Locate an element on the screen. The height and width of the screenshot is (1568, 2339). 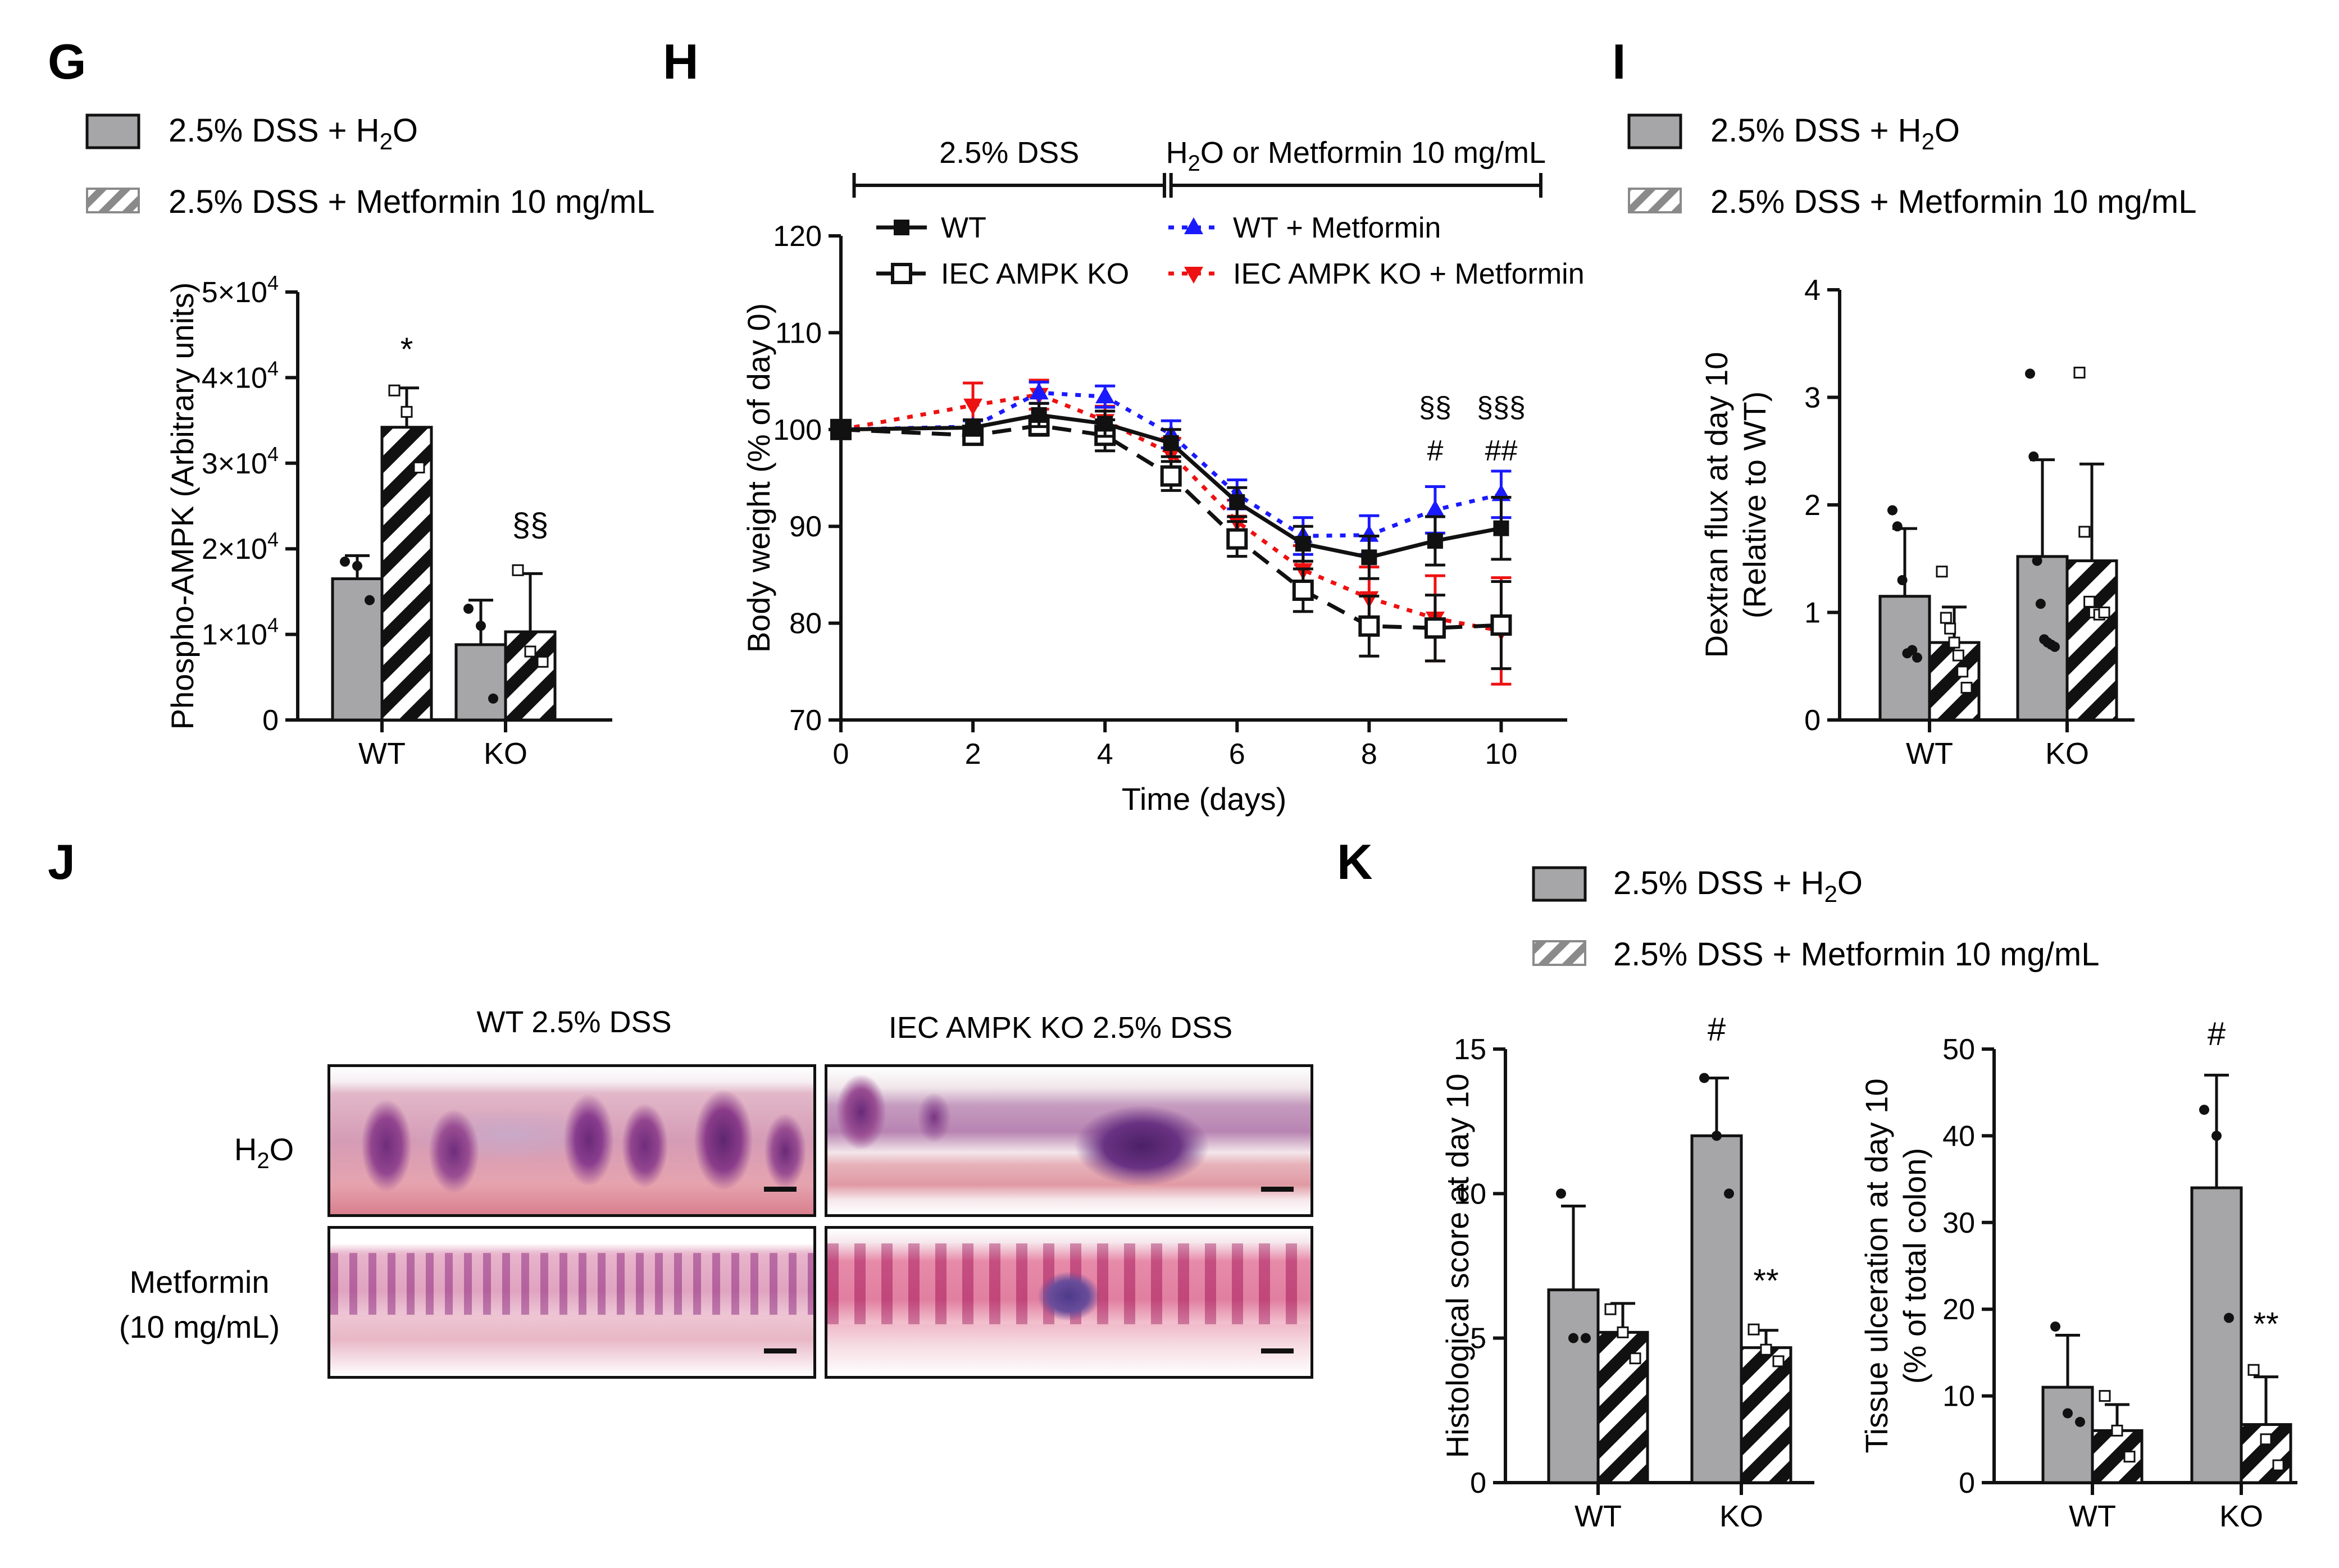
legend-label: IEC AMPK KO + Metformin is located at coordinates (1409, 274).